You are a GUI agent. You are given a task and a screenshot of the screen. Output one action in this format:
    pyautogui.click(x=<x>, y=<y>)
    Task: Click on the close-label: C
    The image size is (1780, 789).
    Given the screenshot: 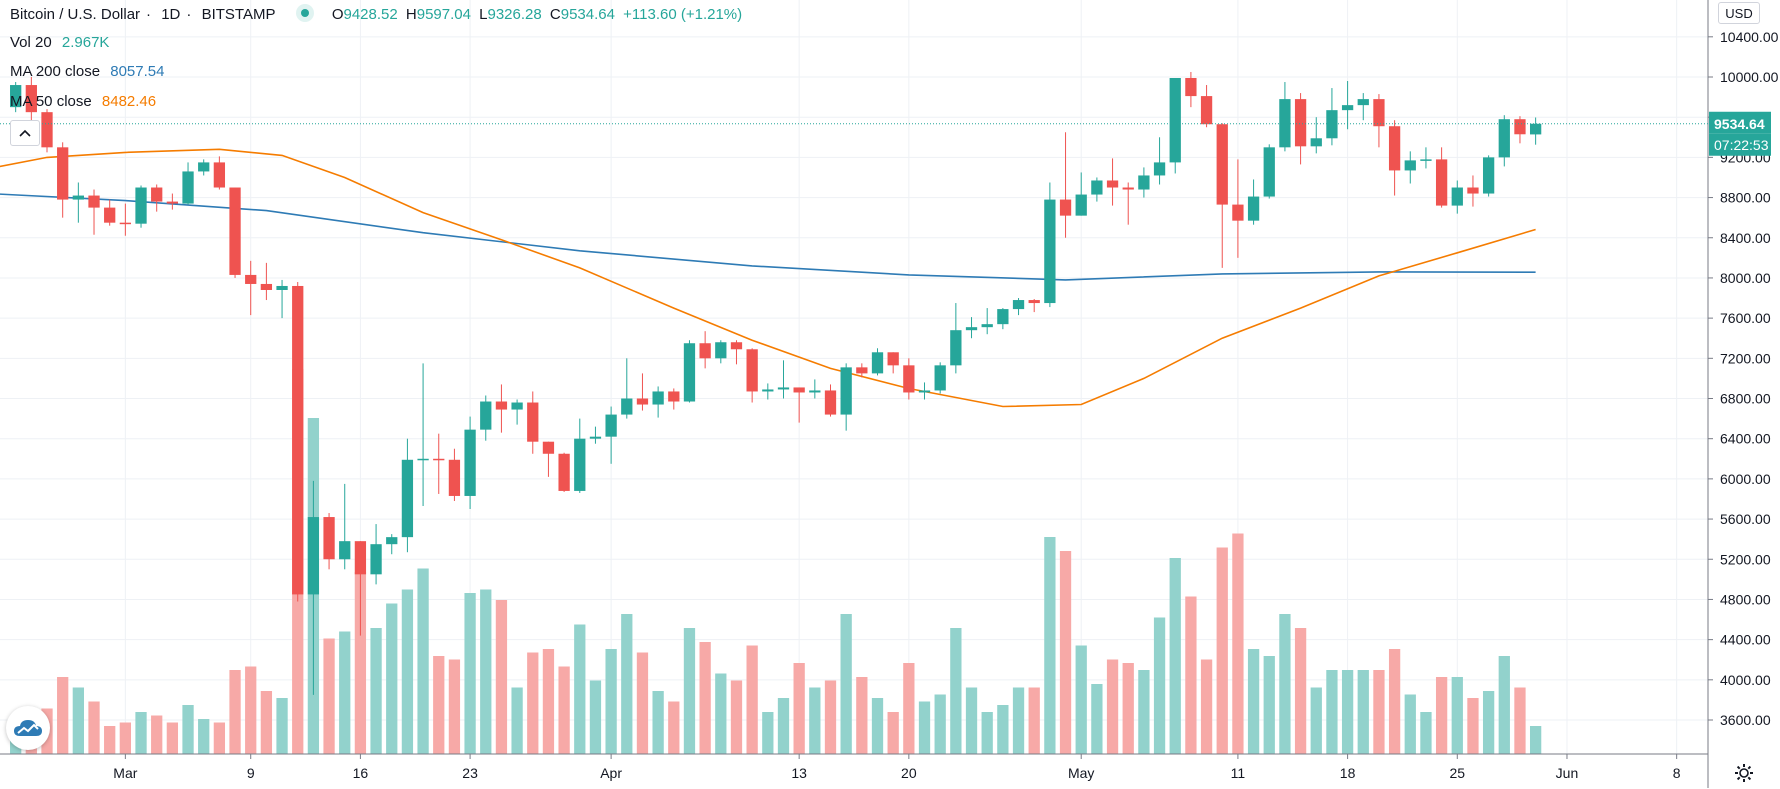 What is the action you would take?
    pyautogui.click(x=555, y=14)
    